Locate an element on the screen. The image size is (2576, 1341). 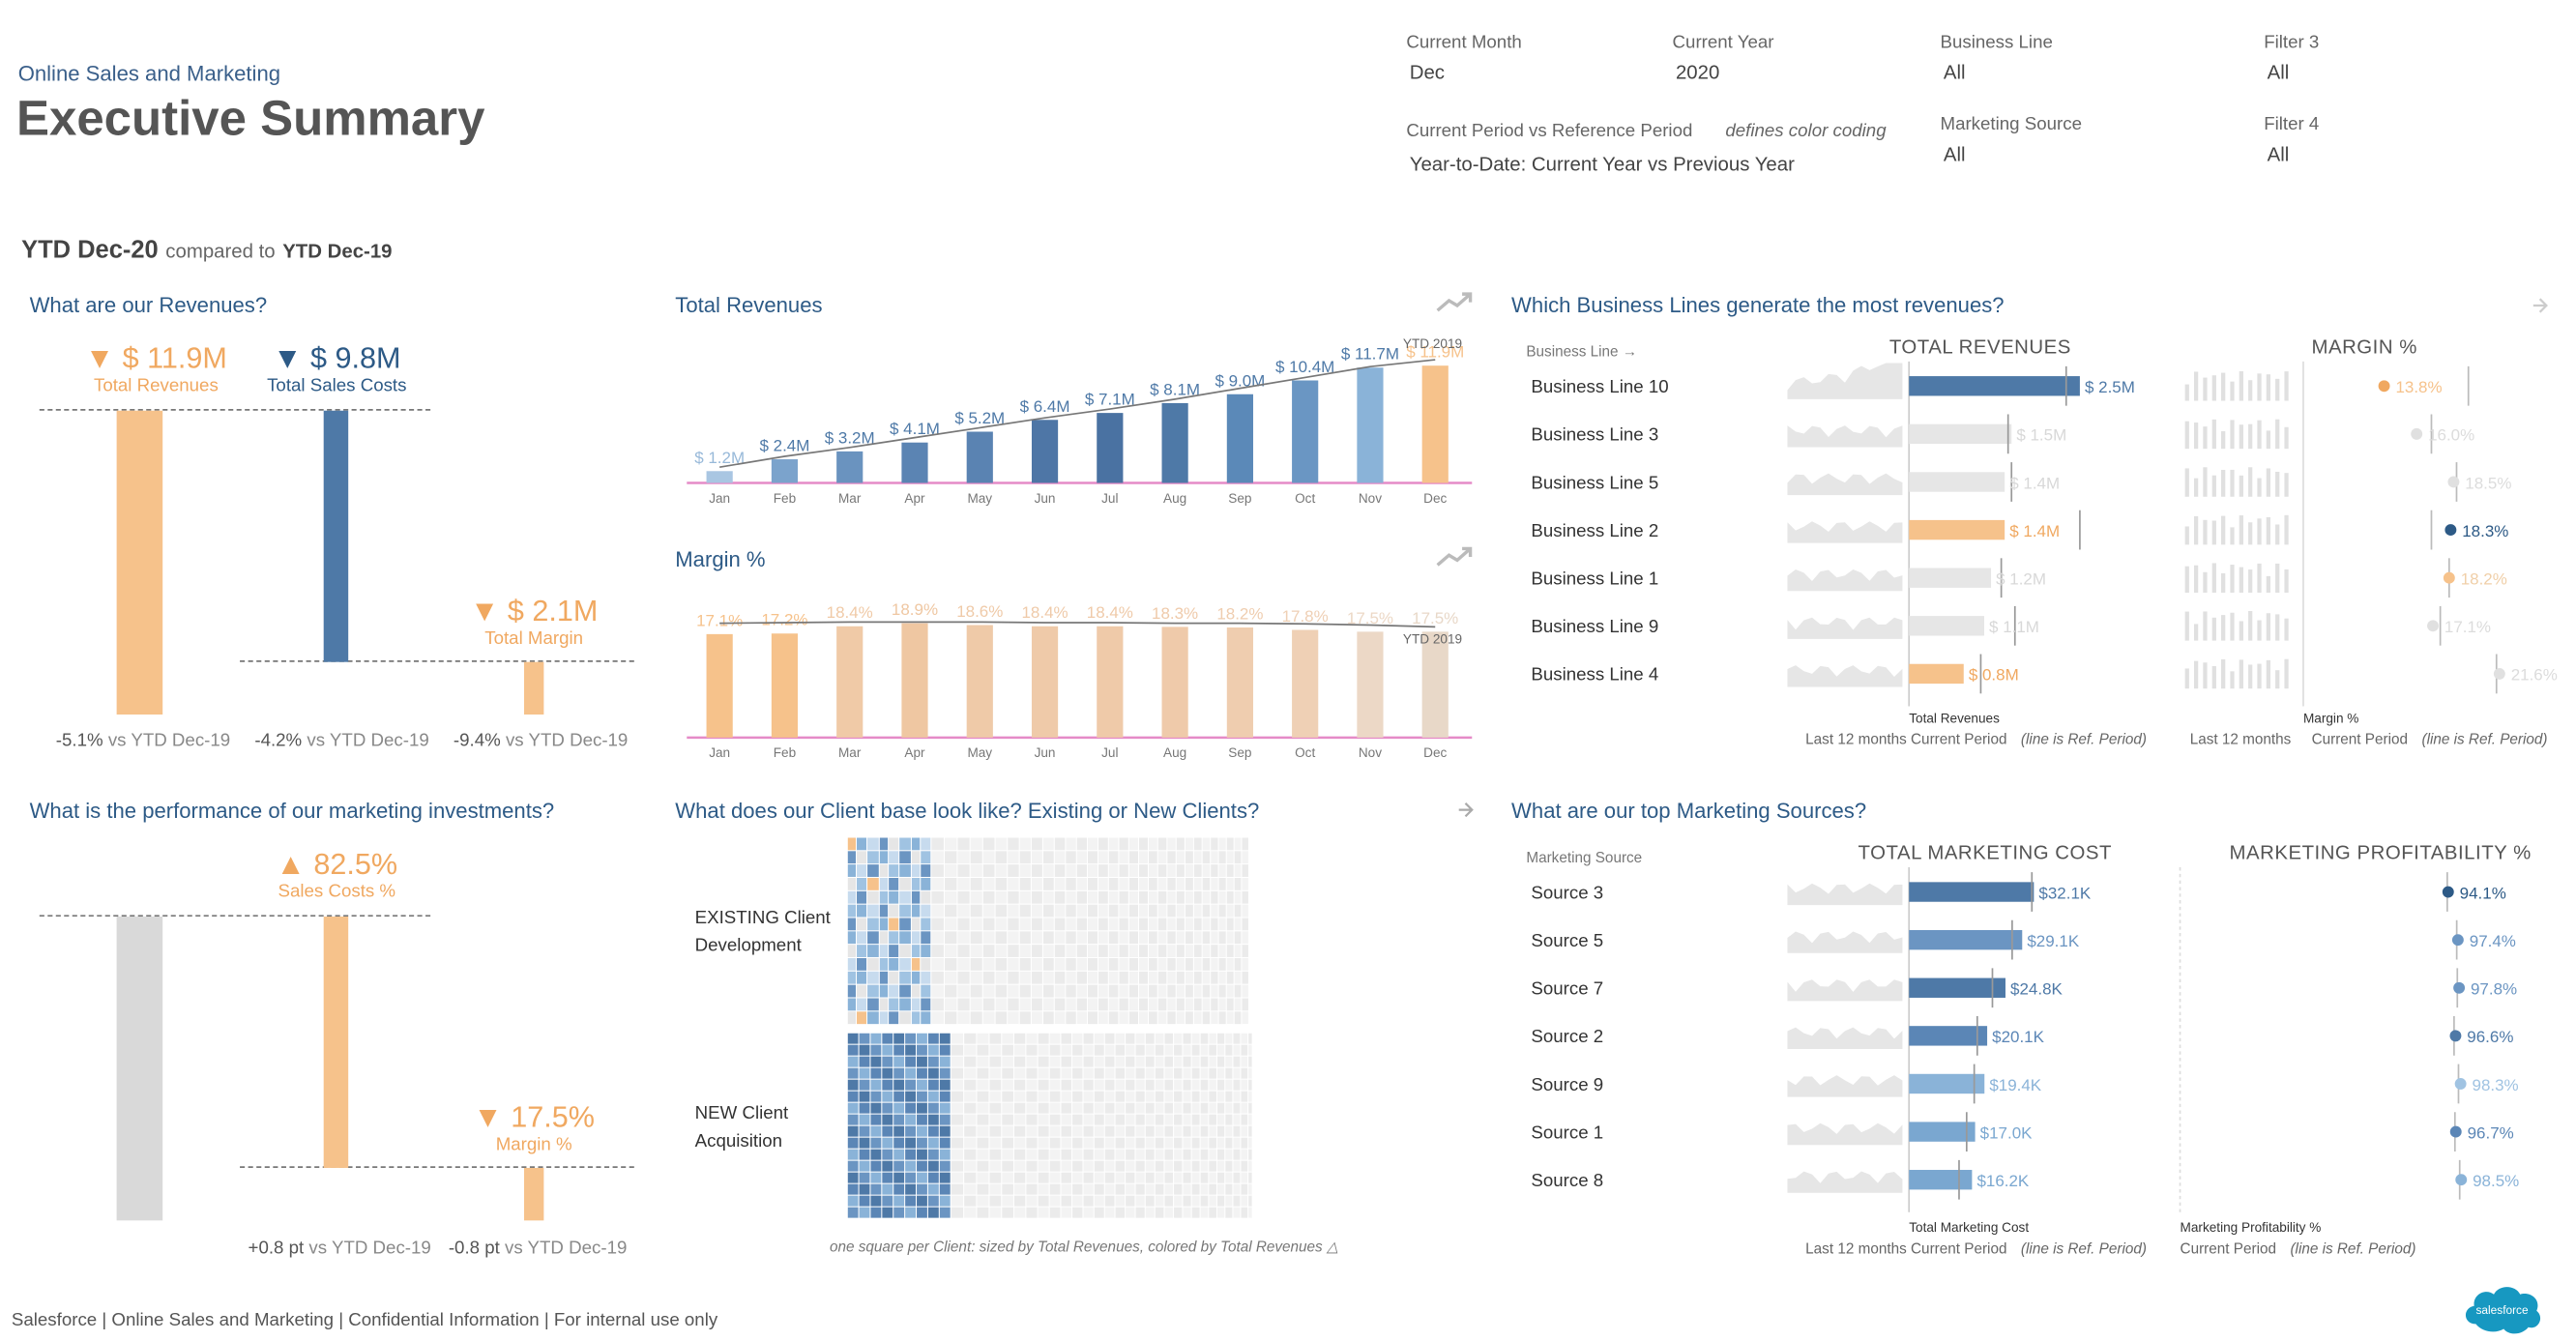
filter-current-month: Current Month Dec is located at coordinates (1463, 58).